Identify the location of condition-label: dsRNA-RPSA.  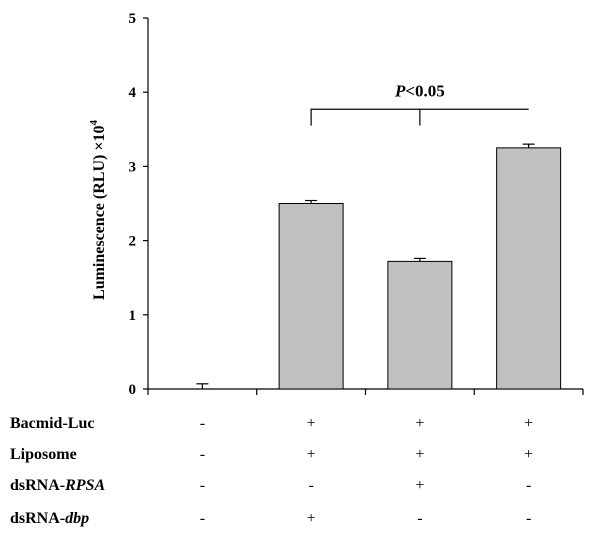
(57, 485).